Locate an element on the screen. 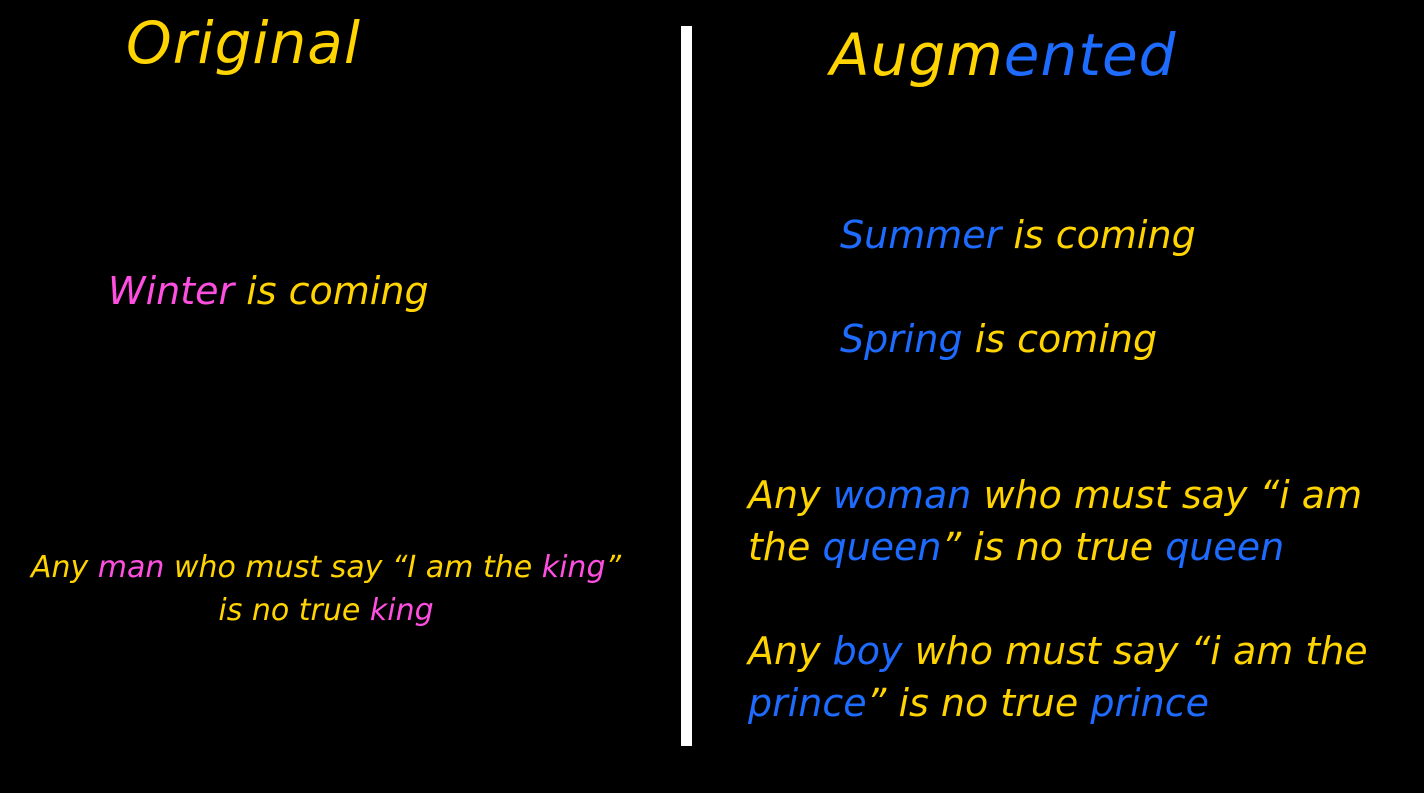 The image size is (1424, 793). original-sentence-king-line1: Any man who must say “I am the king” is located at coordinates (326, 568).